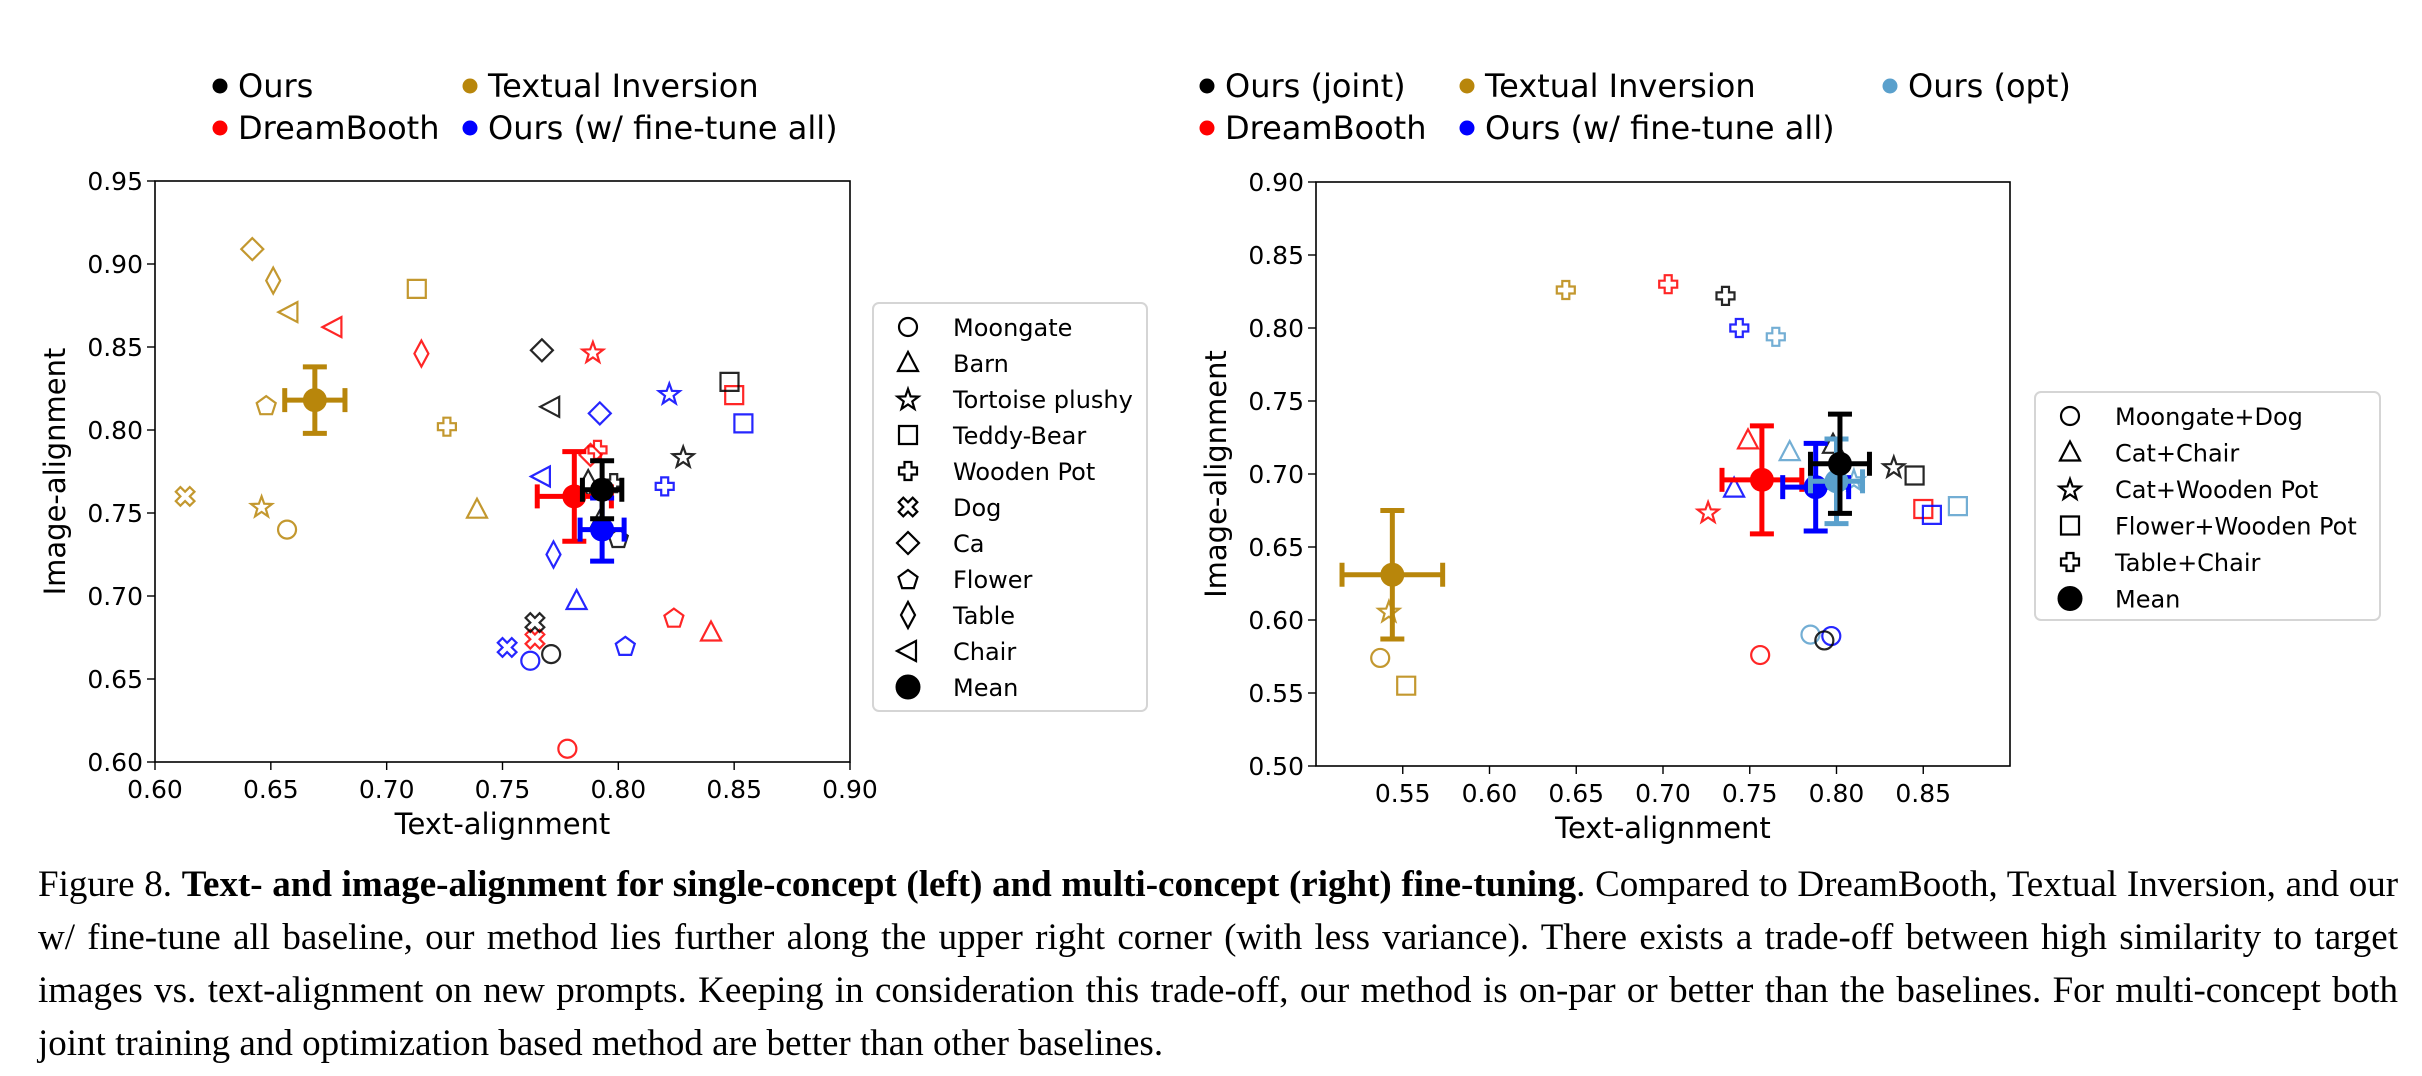 This screenshot has width=2422, height=1076. What do you see at coordinates (1024, 472) in the screenshot?
I see `marker-legend-label: Wooden Pot` at bounding box center [1024, 472].